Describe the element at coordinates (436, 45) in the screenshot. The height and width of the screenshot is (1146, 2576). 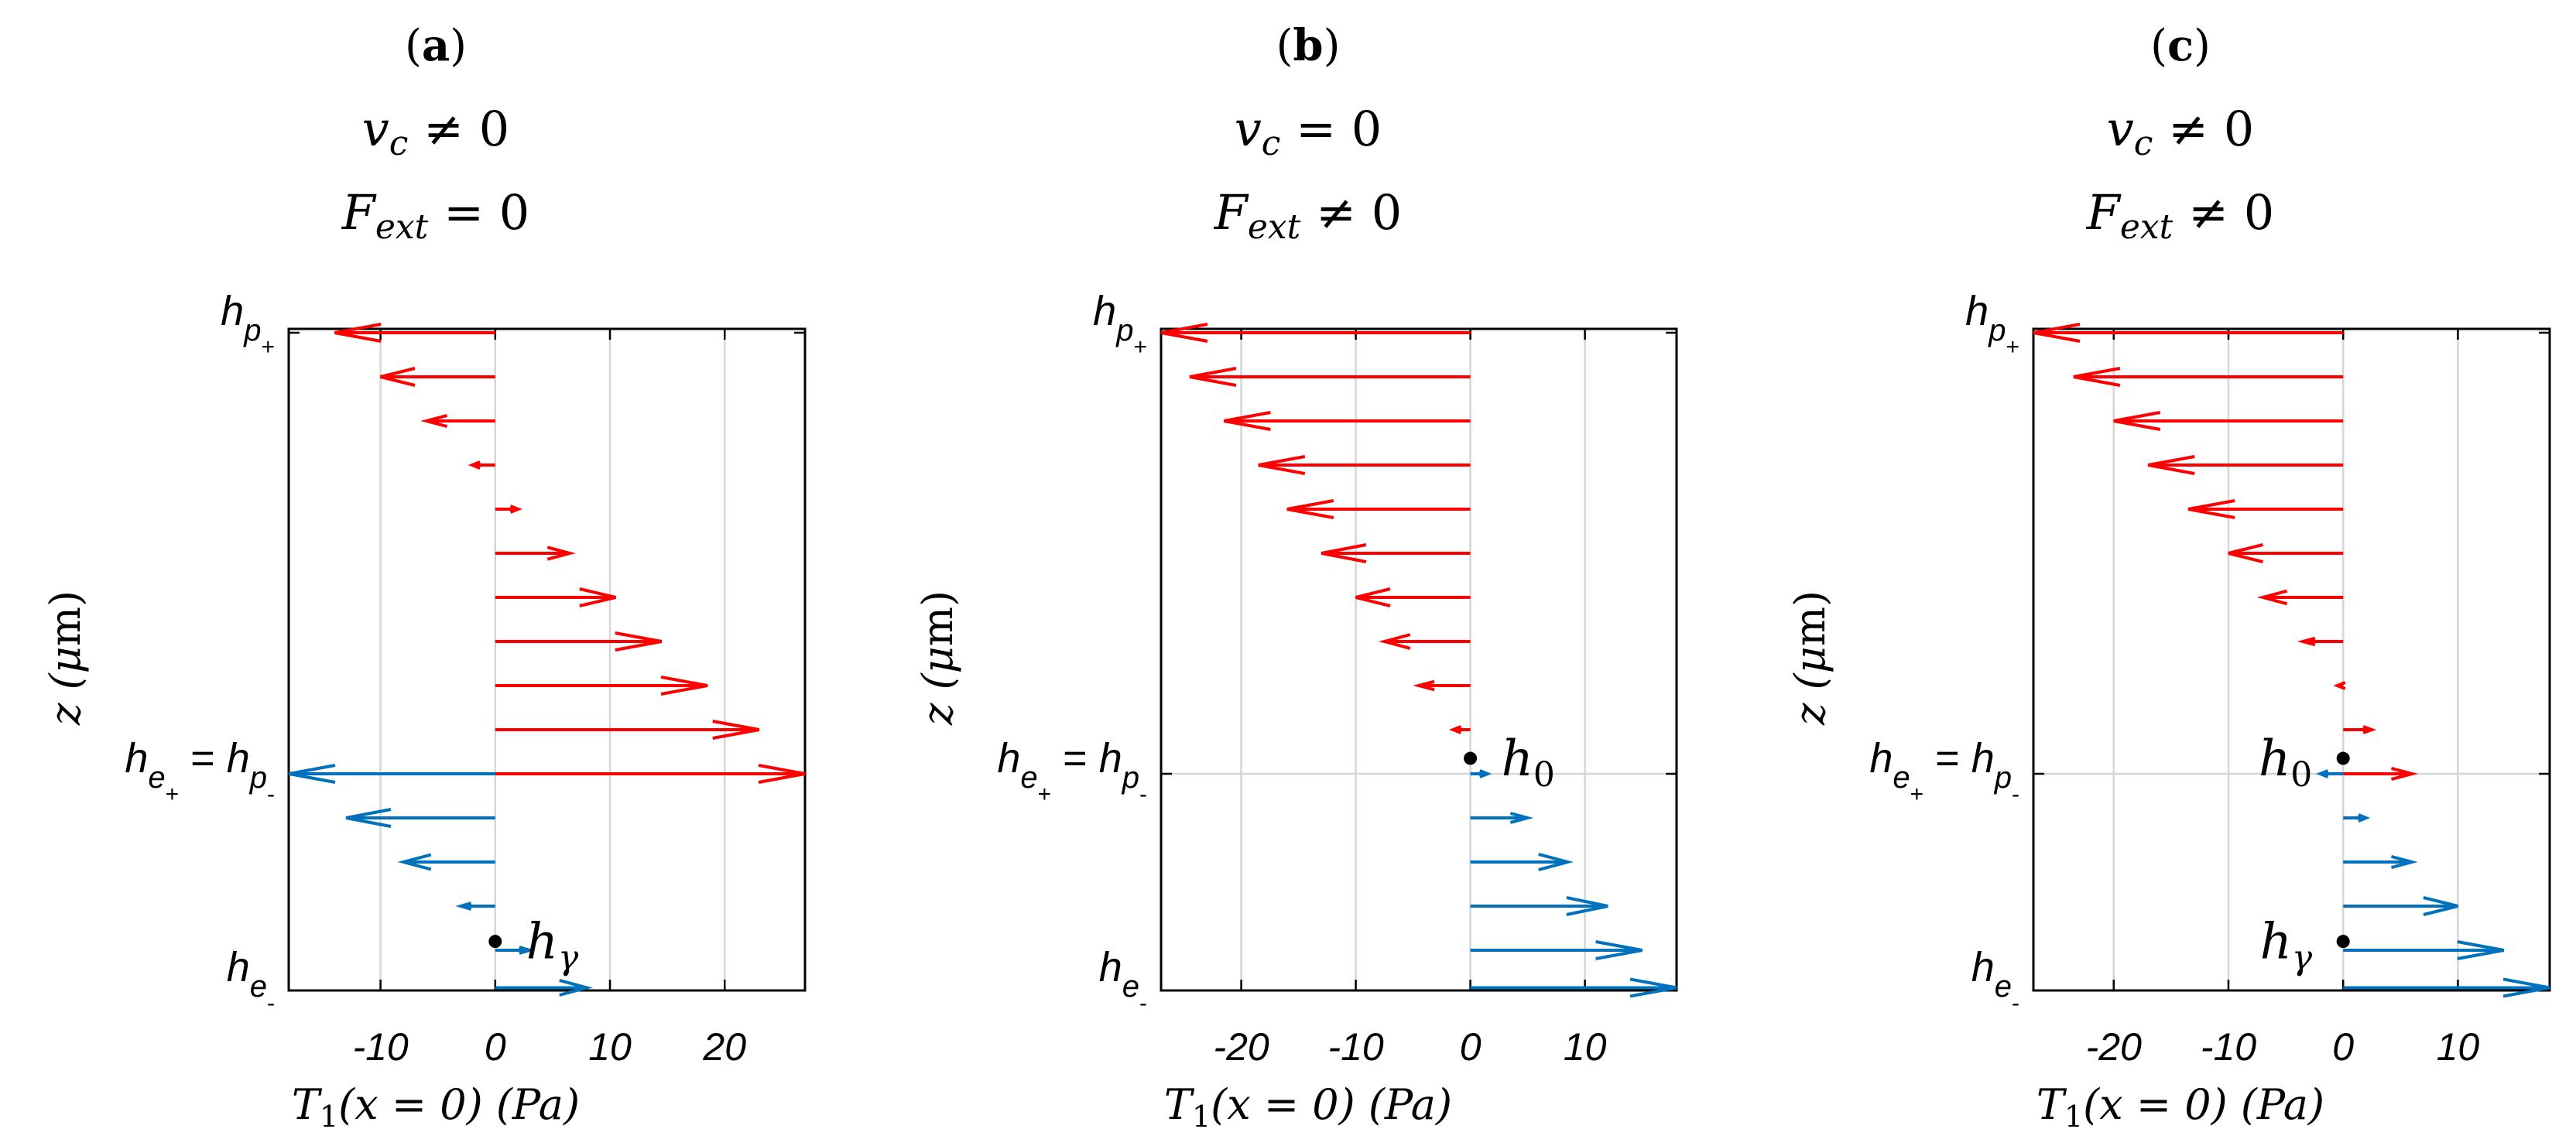
I see `panel-label: (a)` at that location.